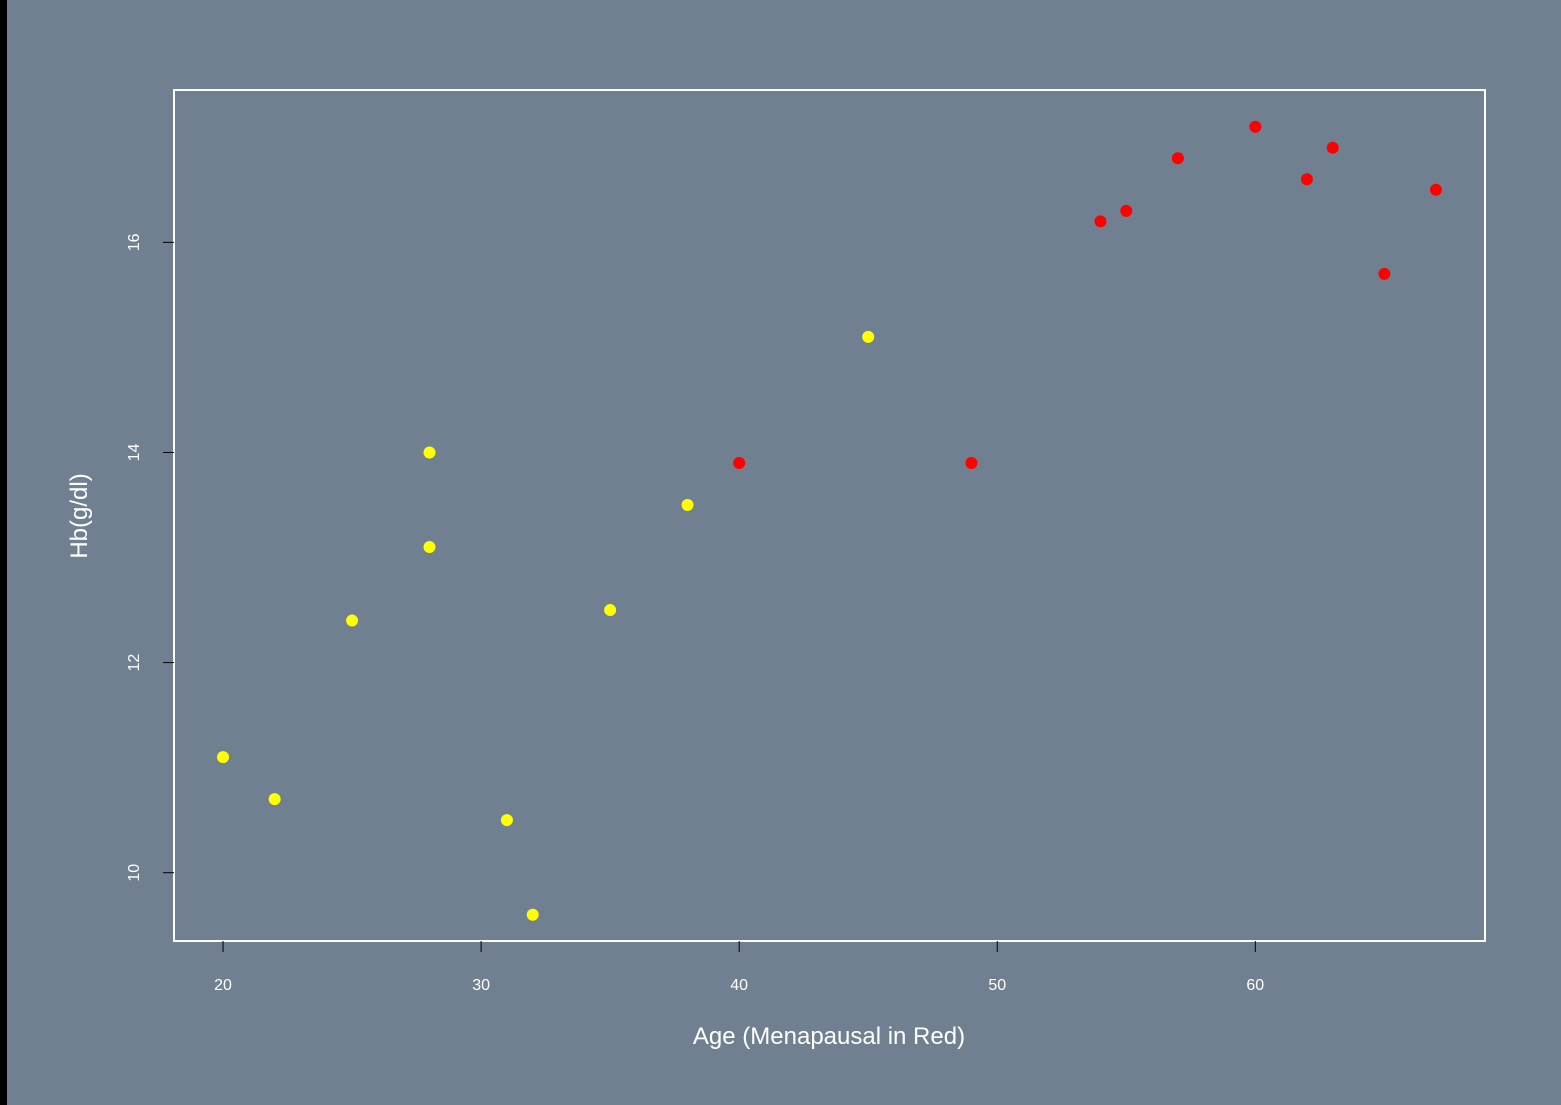 The image size is (1561, 1105). Describe the element at coordinates (134, 873) in the screenshot. I see `y-tick-label: 10` at that location.